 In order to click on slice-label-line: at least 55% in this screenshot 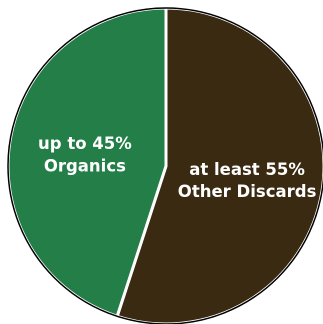, I will do `click(247, 169)`.